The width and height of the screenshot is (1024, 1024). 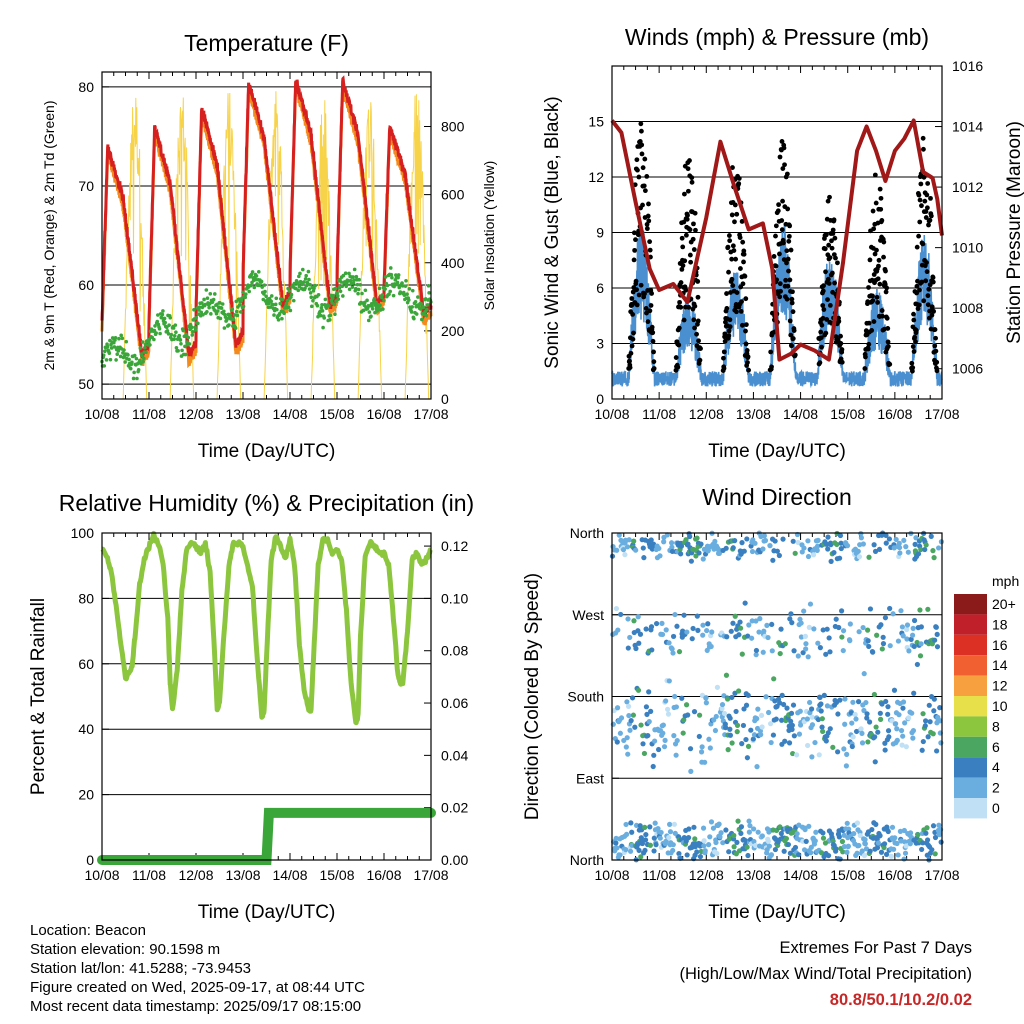 I want to click on station-latlon: Station lat/lon: 41.5288; -73.9453, so click(x=141, y=968).